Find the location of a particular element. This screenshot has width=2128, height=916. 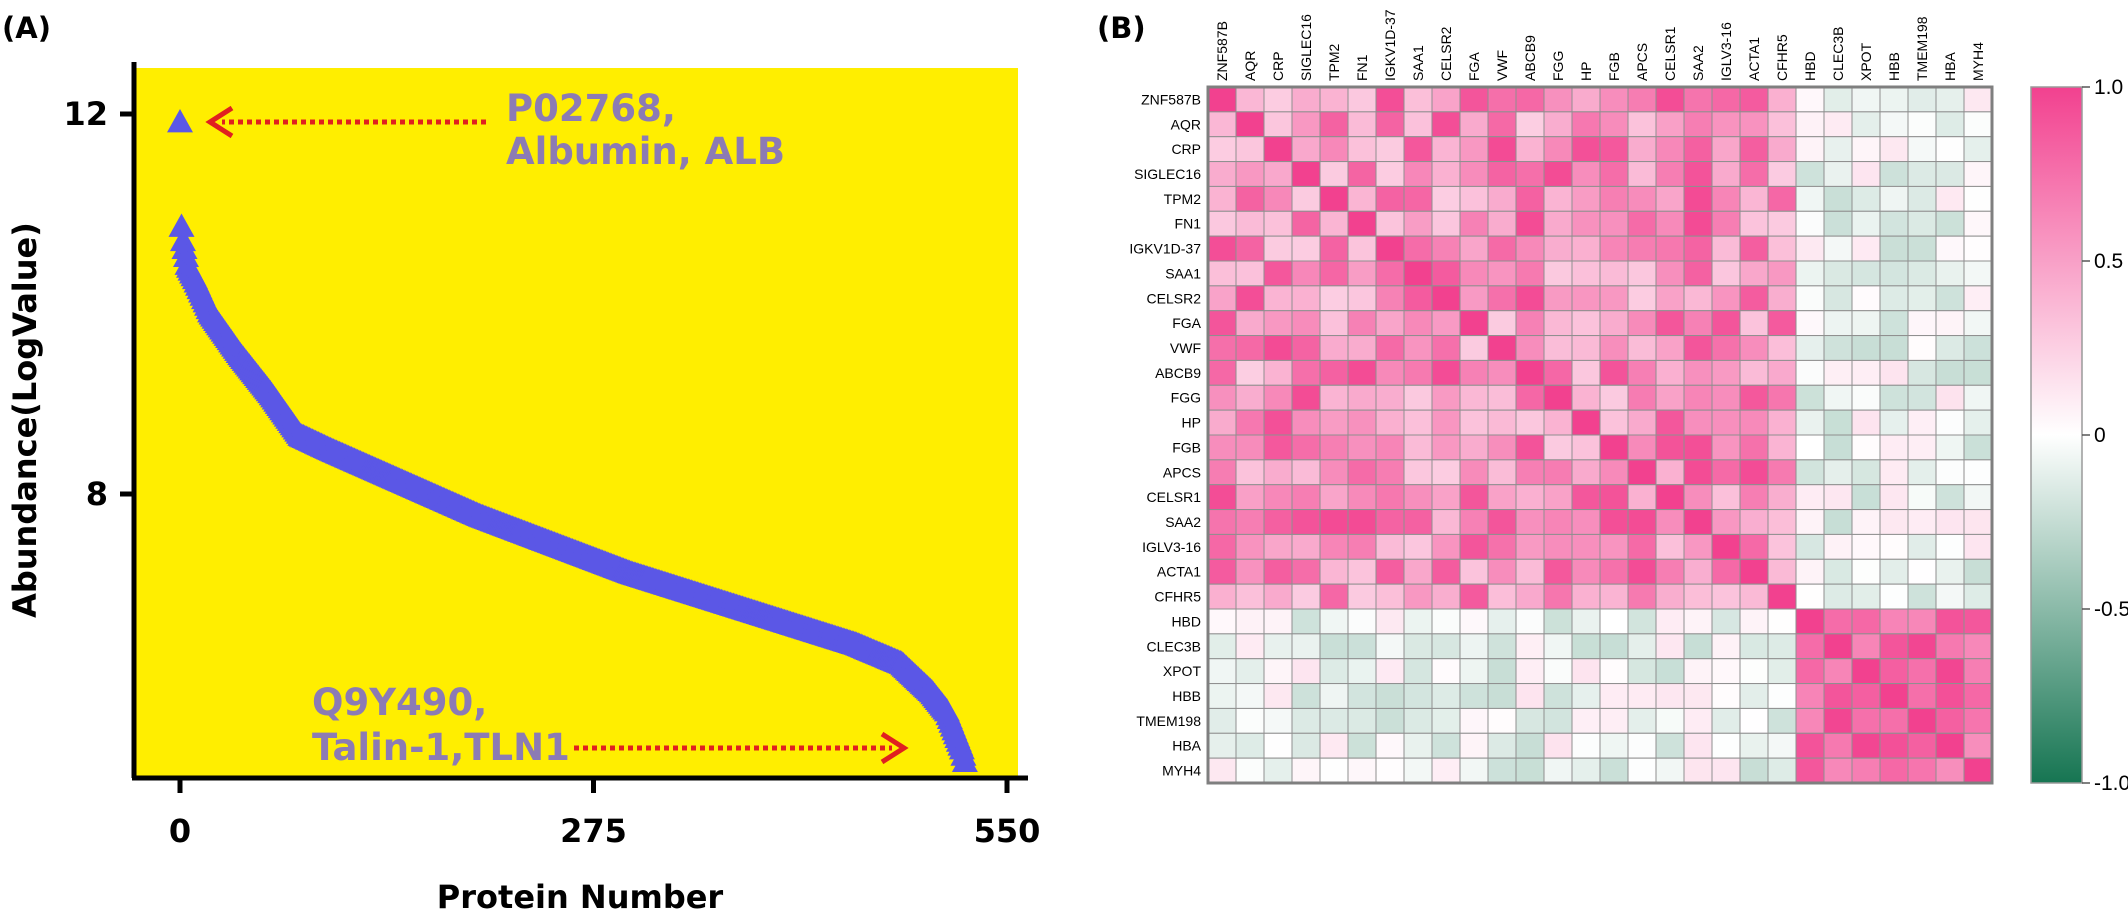

heatmap-column-label: ZNF587B is located at coordinates (1222, 51).